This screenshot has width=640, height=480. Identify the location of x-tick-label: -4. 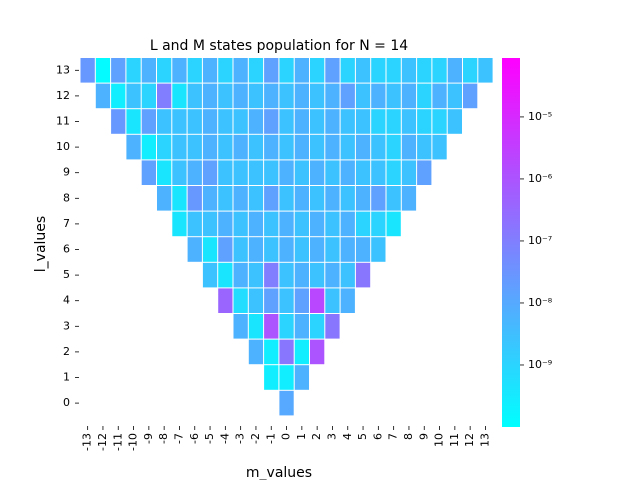
(224, 438).